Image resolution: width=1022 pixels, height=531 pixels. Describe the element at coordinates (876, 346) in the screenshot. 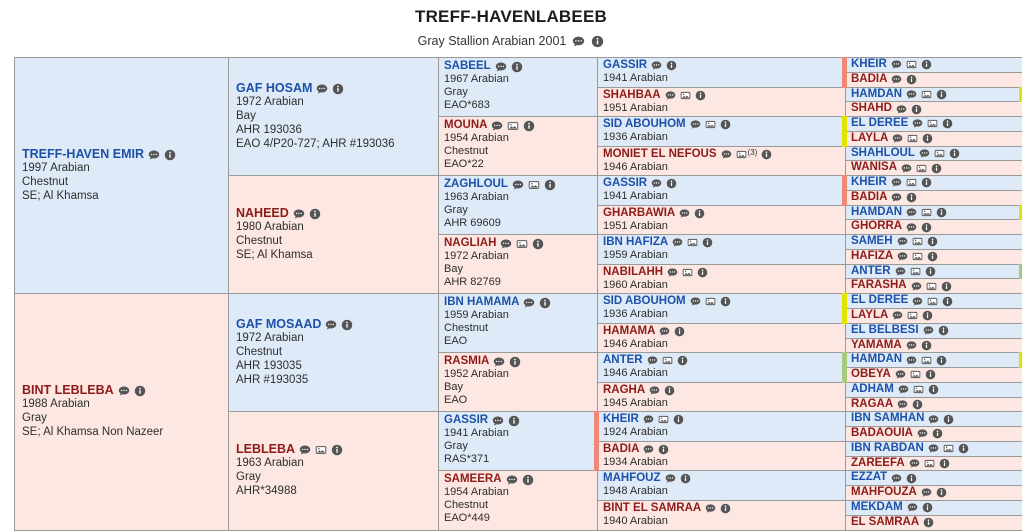

I see `horse-name-link: YAMAMA` at that location.